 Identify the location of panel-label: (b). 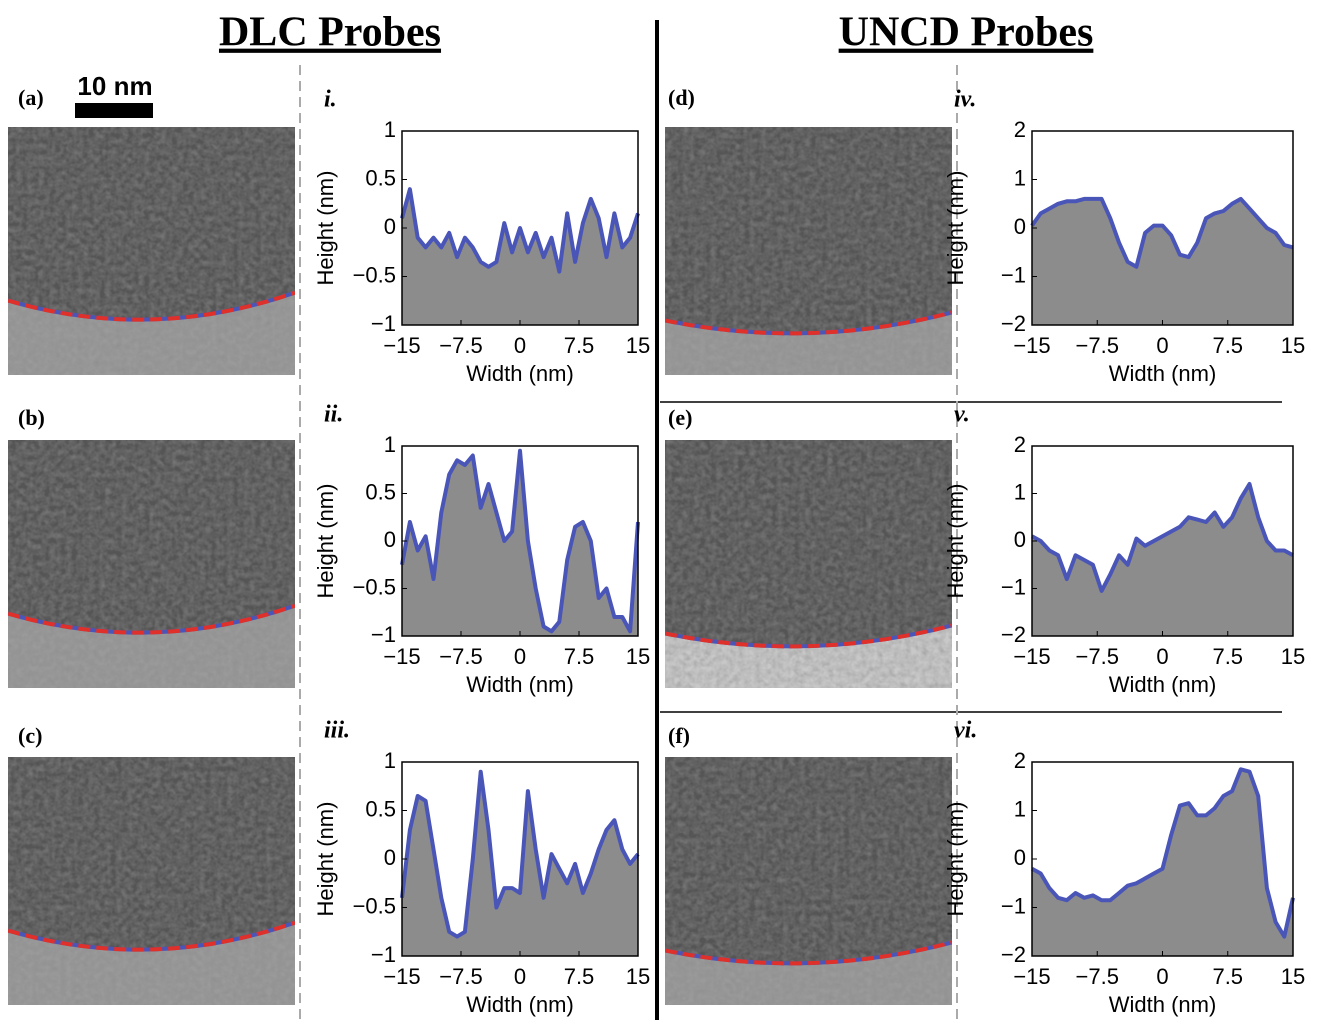
(31, 417).